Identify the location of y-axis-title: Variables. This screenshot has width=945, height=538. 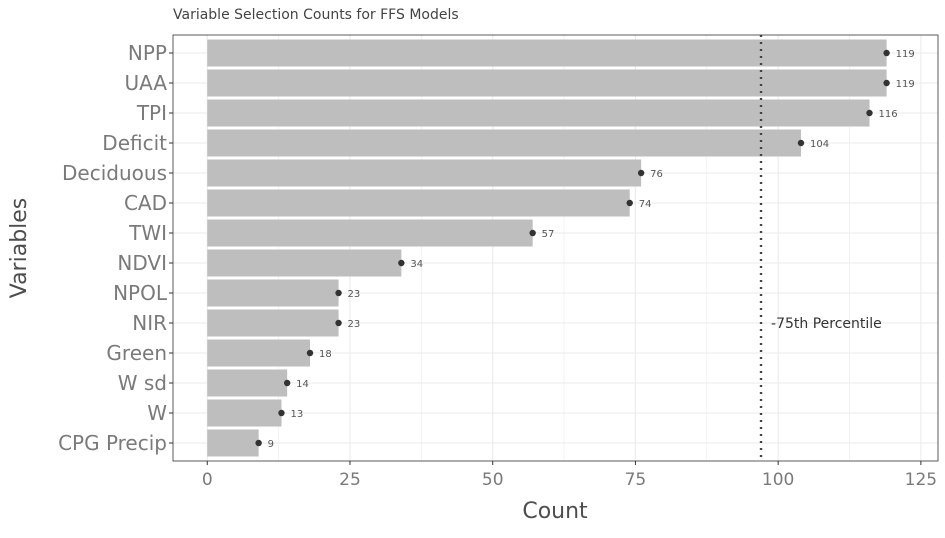
(19, 248).